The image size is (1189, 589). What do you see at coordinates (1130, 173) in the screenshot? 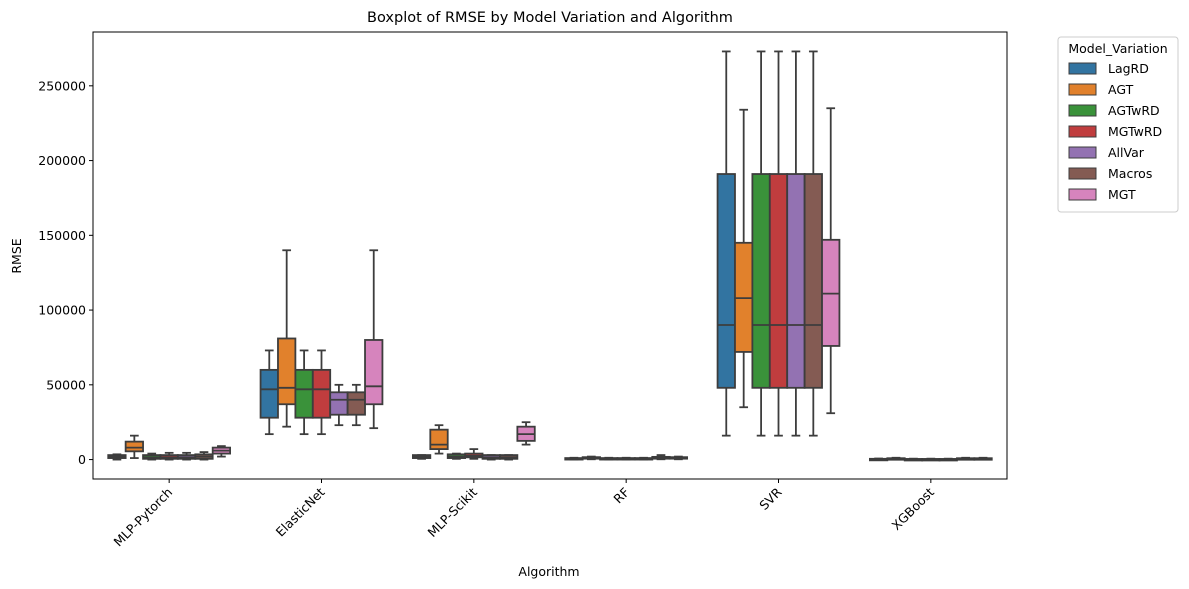
I see `legend-label-macros: Macros` at bounding box center [1130, 173].